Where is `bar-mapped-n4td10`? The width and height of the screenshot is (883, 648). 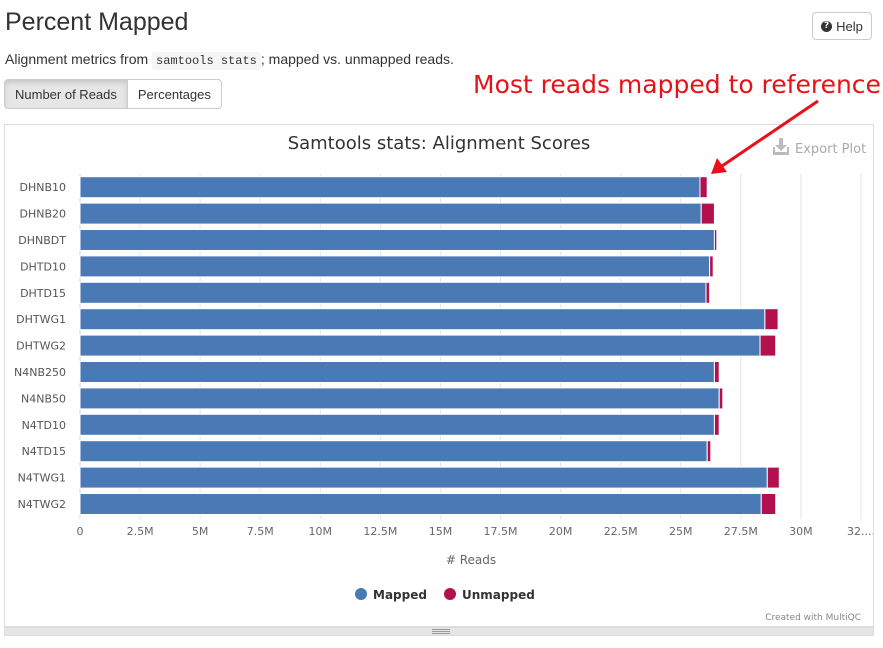 bar-mapped-n4td10 is located at coordinates (397, 424).